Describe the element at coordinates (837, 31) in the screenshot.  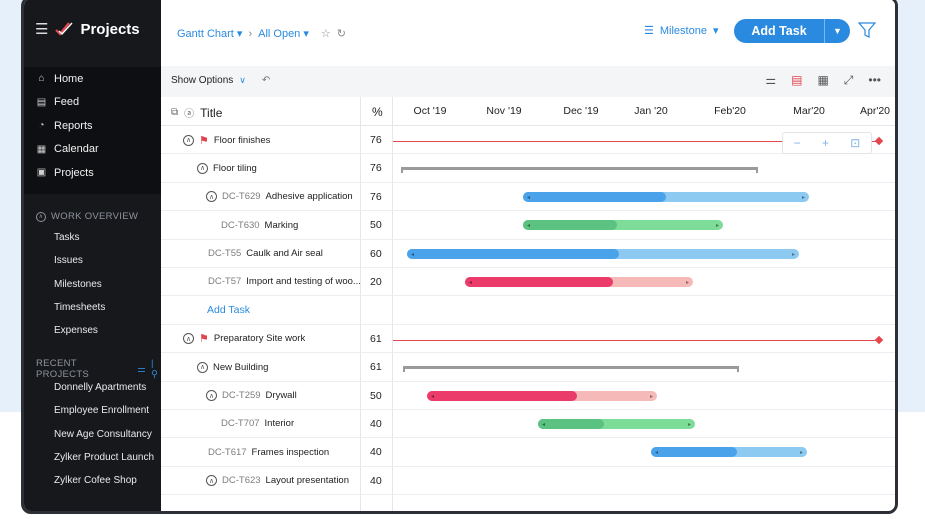
I see `add-task-dropdown-icon: ▼` at that location.